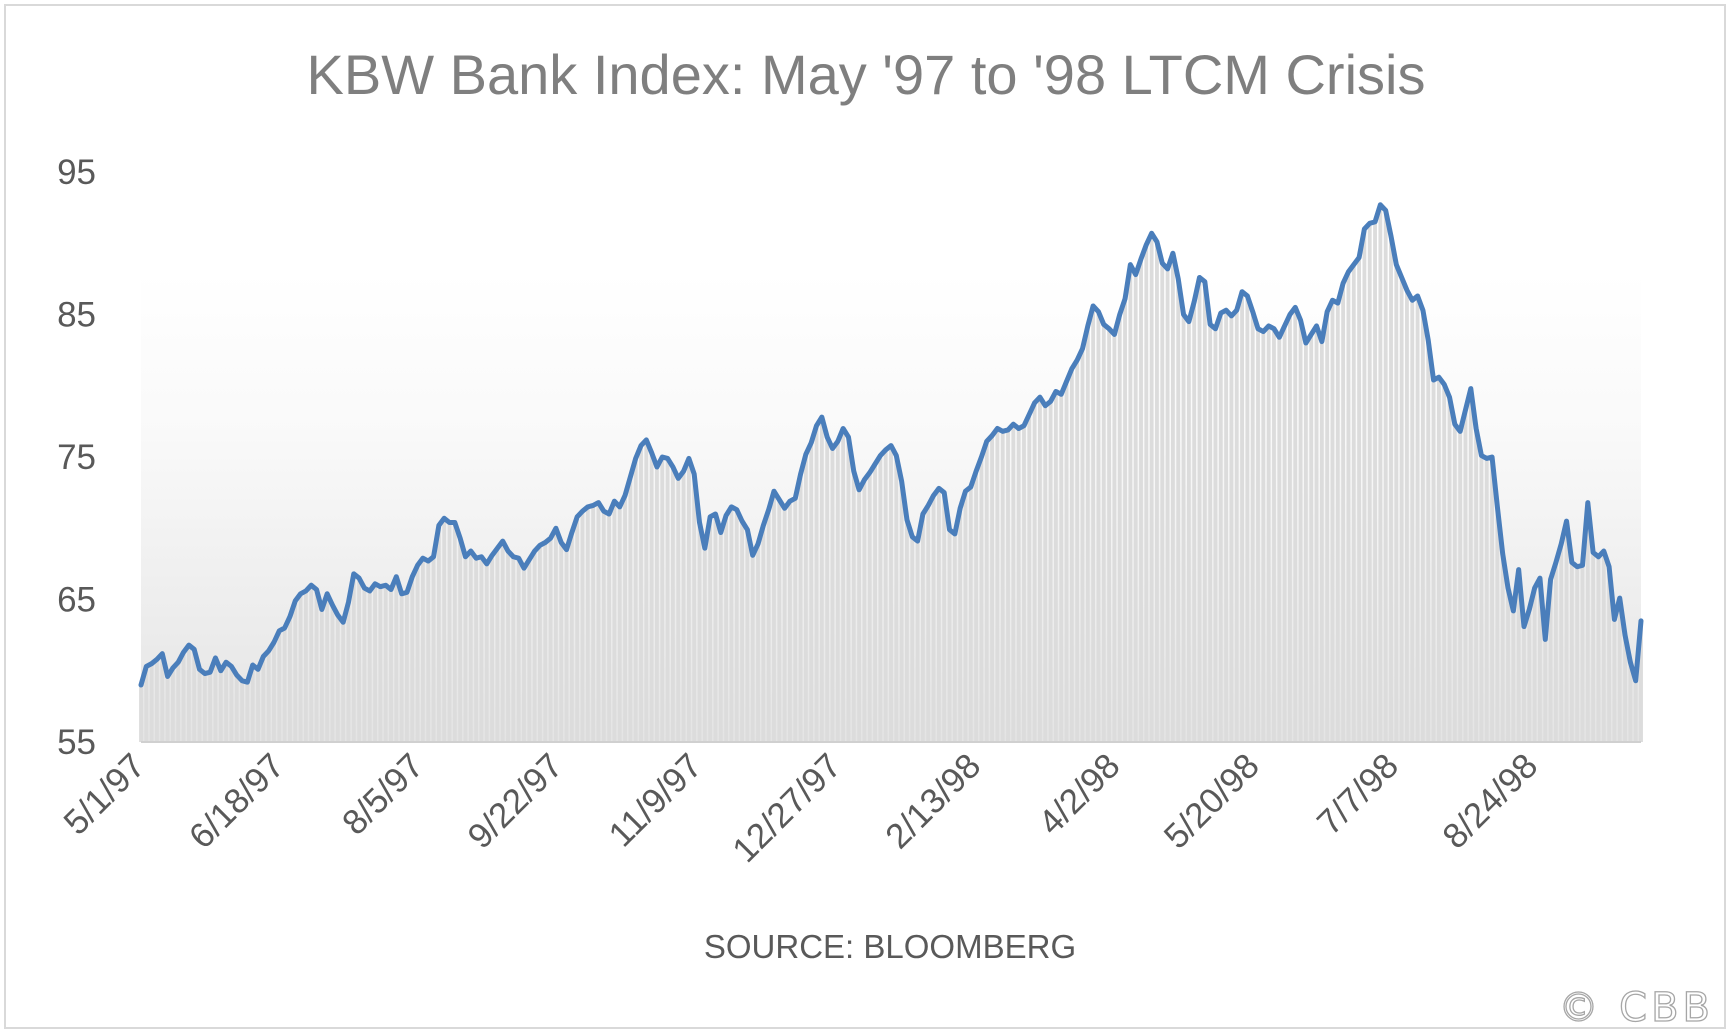 Image resolution: width=1732 pixels, height=1035 pixels. What do you see at coordinates (1636, 1007) in the screenshot?
I see `copyright-watermark: © CBB` at bounding box center [1636, 1007].